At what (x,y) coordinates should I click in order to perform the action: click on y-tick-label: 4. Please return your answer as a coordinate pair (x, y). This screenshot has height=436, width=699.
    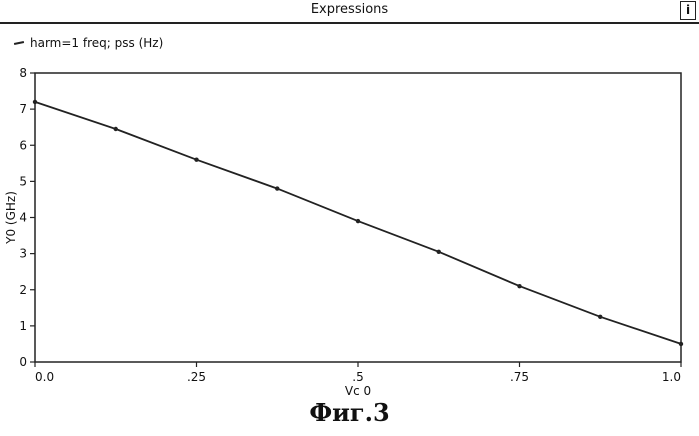
    Looking at the image, I should click on (23, 218).